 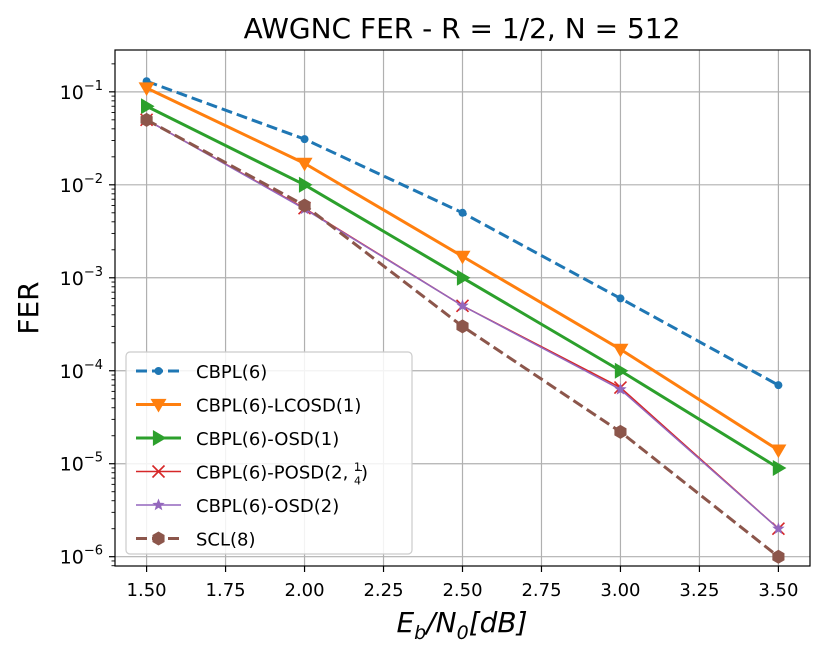 I want to click on x-label-sub1: b, so click(x=420, y=633).